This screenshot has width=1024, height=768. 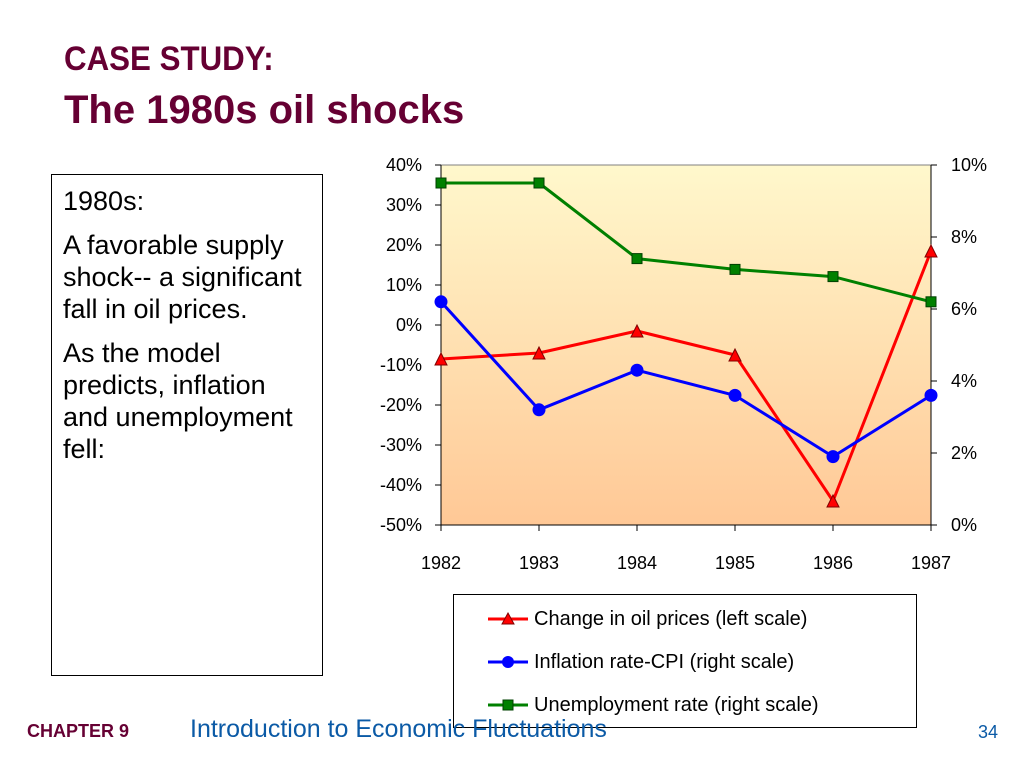 I want to click on circle-marker-icon, so click(x=508, y=662).